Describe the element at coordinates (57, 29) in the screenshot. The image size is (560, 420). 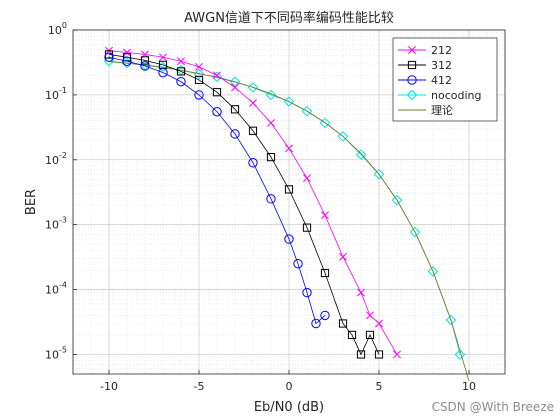
I see `y-tick-label: 10⁰` at that location.